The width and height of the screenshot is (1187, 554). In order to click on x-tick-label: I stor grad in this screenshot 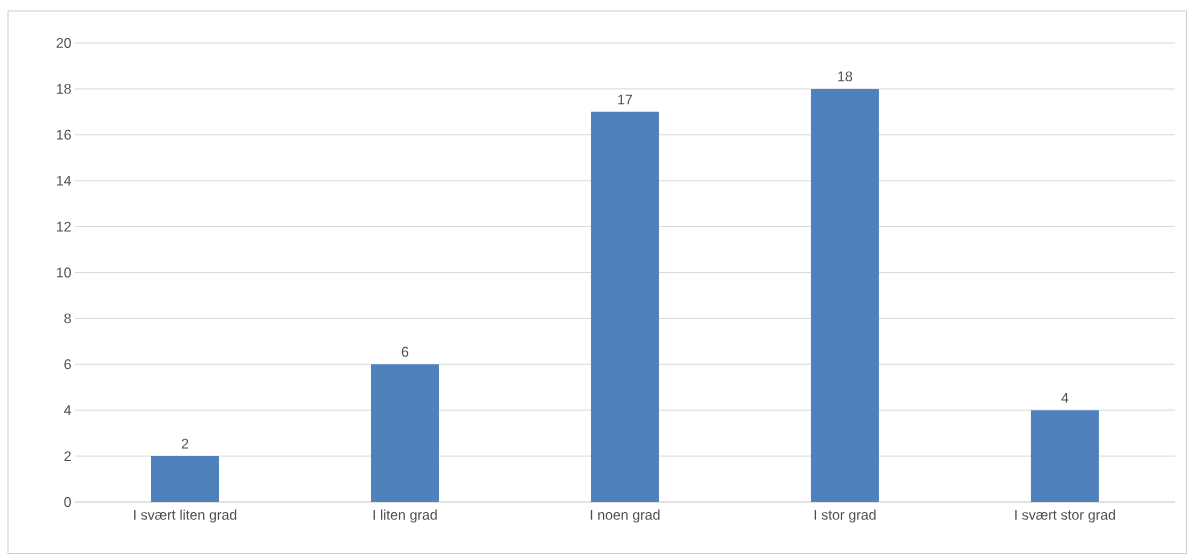, I will do `click(845, 516)`.